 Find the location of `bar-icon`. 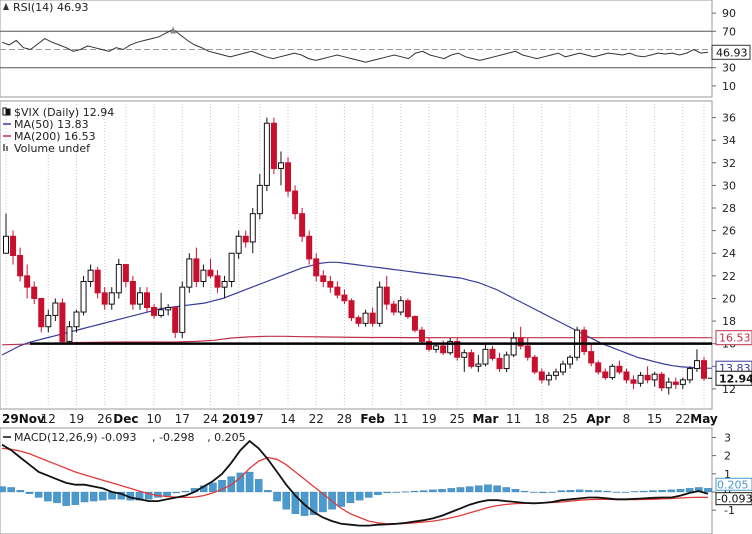

bar-icon is located at coordinates (7, 148).